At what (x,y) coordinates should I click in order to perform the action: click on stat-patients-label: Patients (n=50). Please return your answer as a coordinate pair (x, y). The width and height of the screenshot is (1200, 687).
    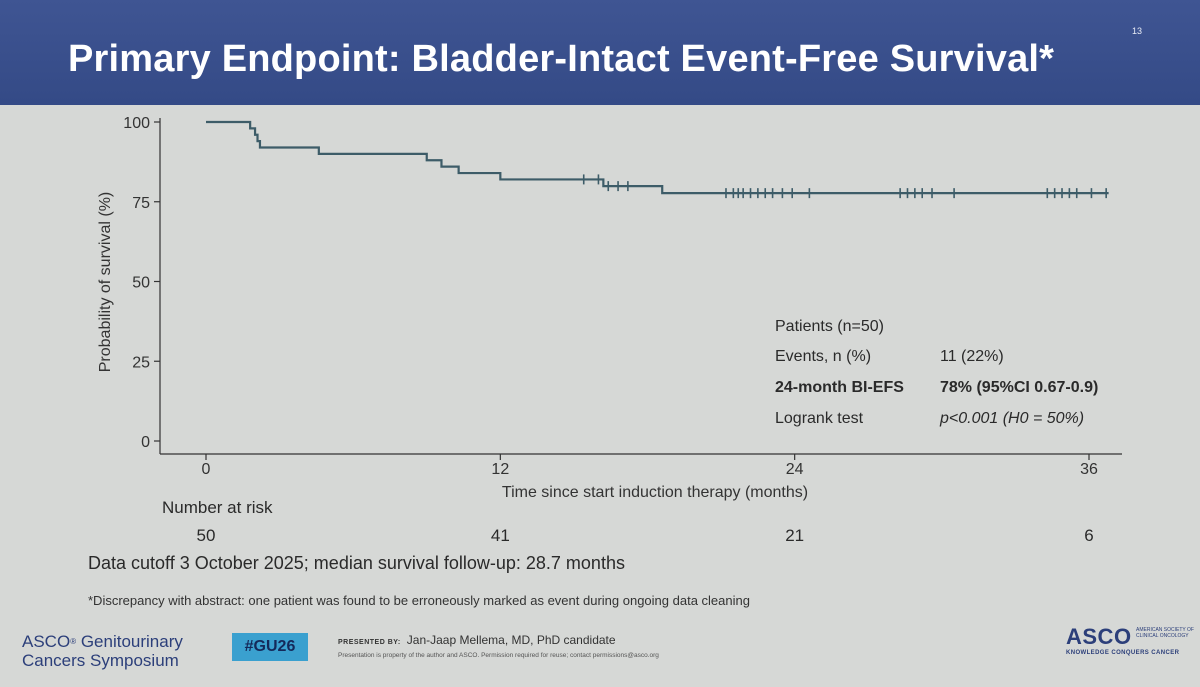
    Looking at the image, I should click on (829, 326).